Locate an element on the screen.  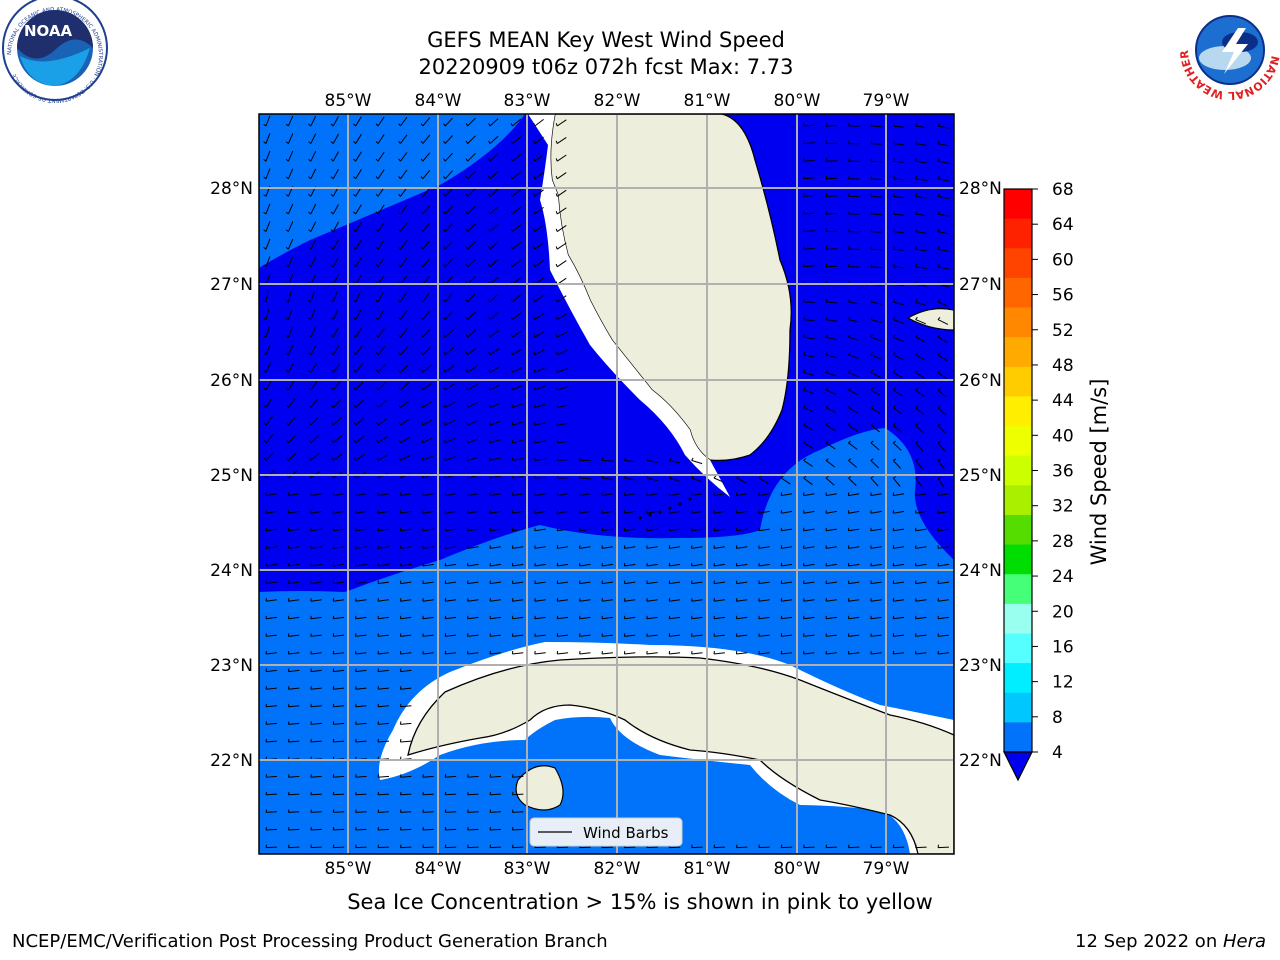
lon-label: 84°W is located at coordinates (438, 869).